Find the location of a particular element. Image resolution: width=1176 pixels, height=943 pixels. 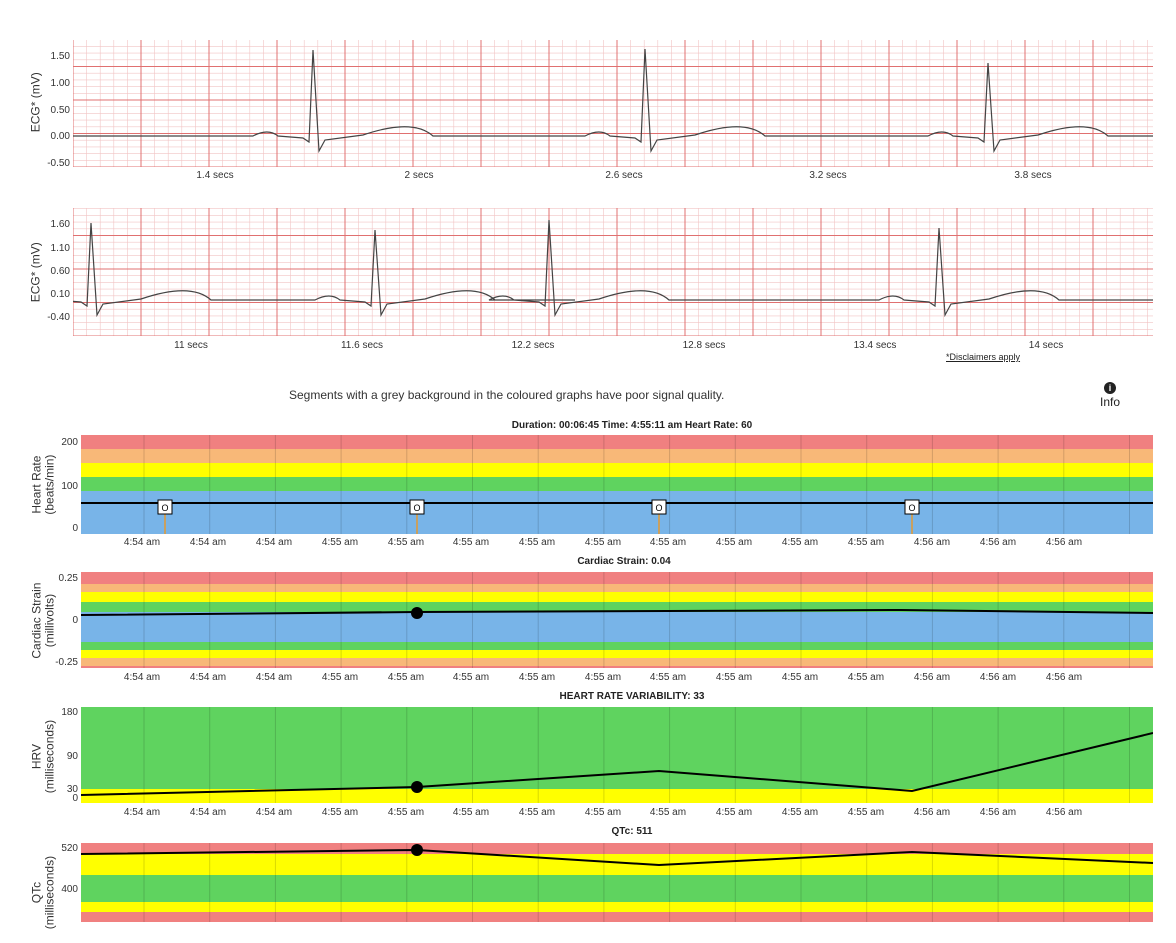

qtc-current-point is located at coordinates (417, 850).